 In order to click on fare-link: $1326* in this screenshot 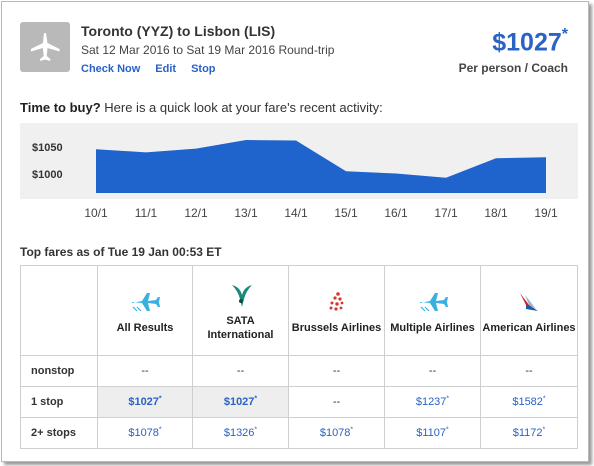, I will do `click(240, 433)`.